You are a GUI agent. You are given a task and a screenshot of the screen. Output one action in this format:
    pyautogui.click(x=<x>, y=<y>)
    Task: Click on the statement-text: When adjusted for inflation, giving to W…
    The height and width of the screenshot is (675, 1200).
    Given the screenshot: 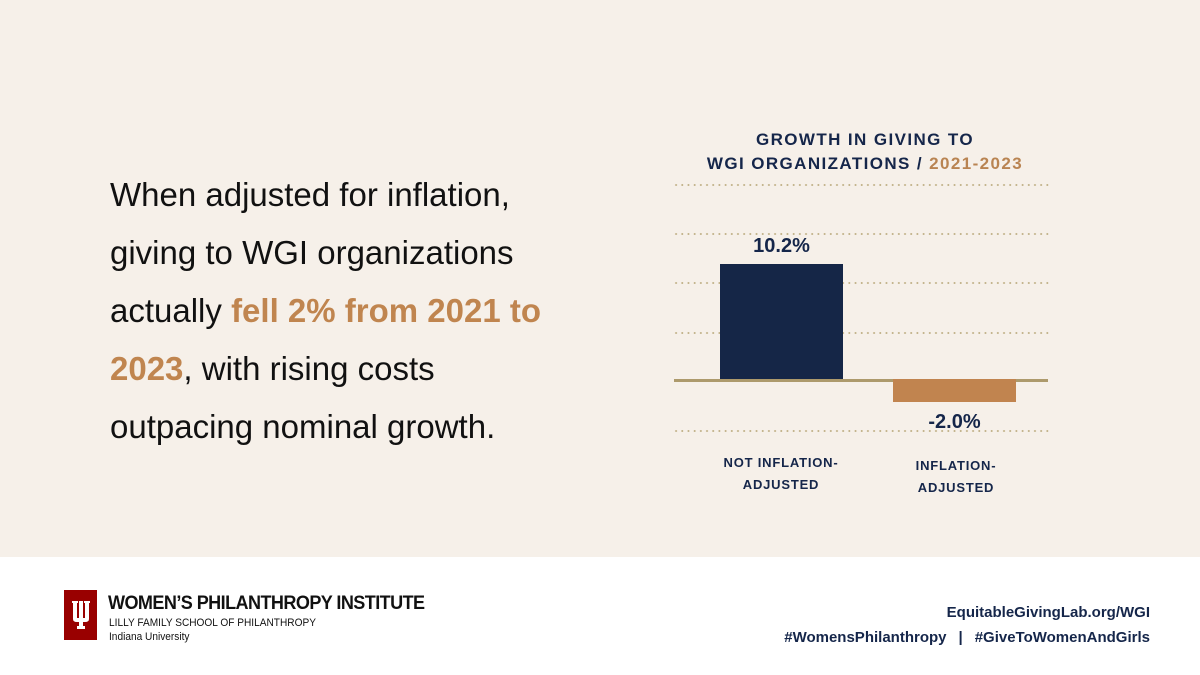 What is the action you would take?
    pyautogui.click(x=312, y=252)
    